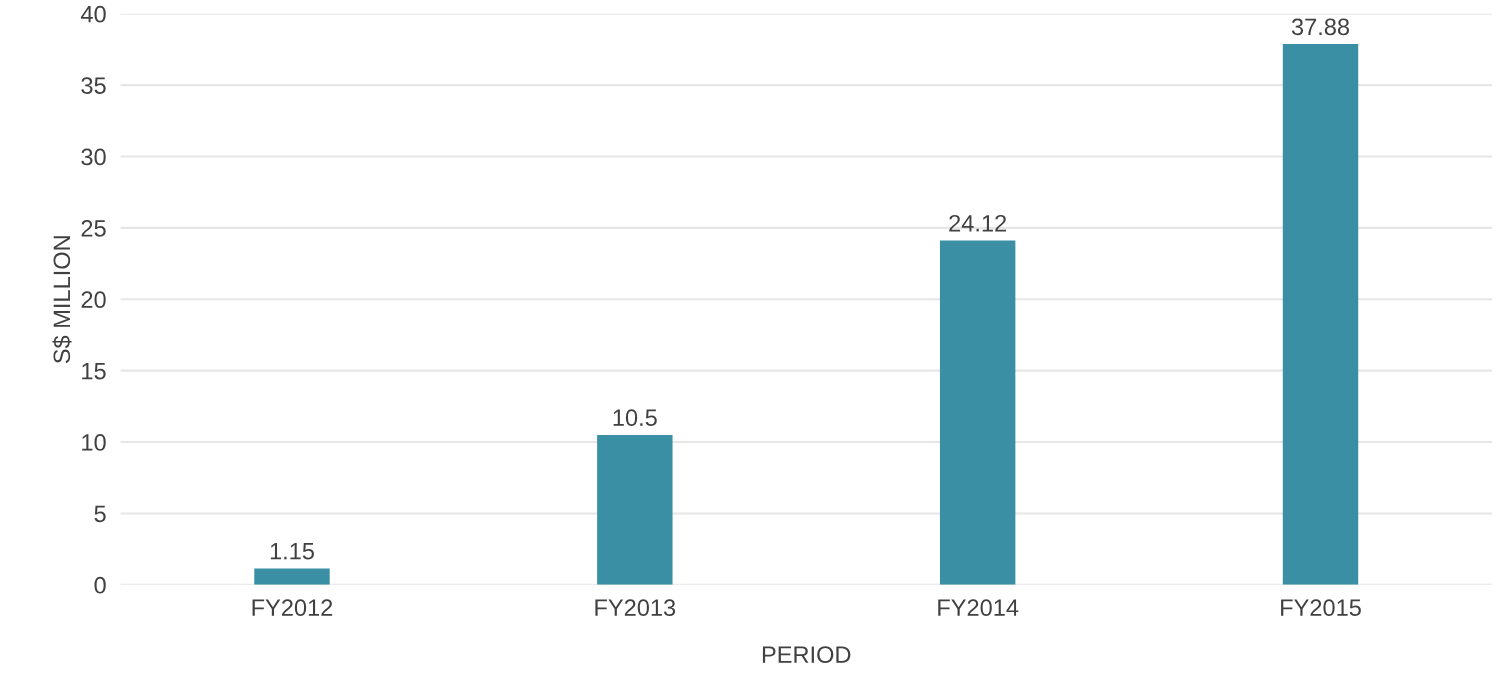 Image resolution: width=1507 pixels, height=688 pixels. Describe the element at coordinates (93, 14) in the screenshot. I see `y-tick-label: 40` at that location.